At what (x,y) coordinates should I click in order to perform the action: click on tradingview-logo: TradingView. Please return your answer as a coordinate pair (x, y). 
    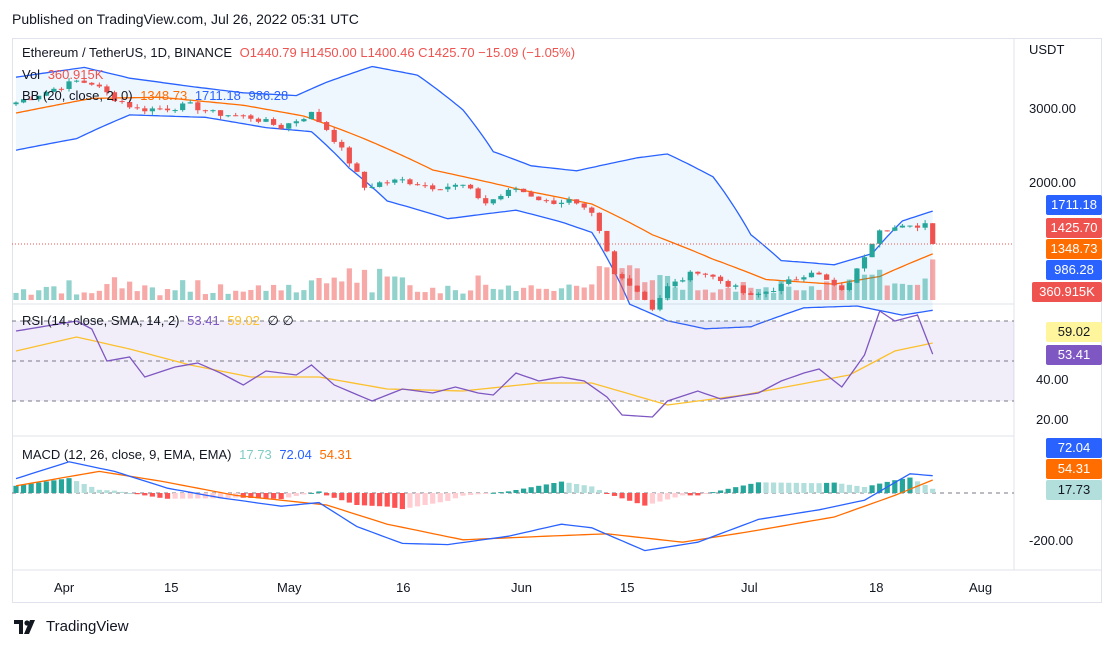
    Looking at the image, I should click on (71, 626).